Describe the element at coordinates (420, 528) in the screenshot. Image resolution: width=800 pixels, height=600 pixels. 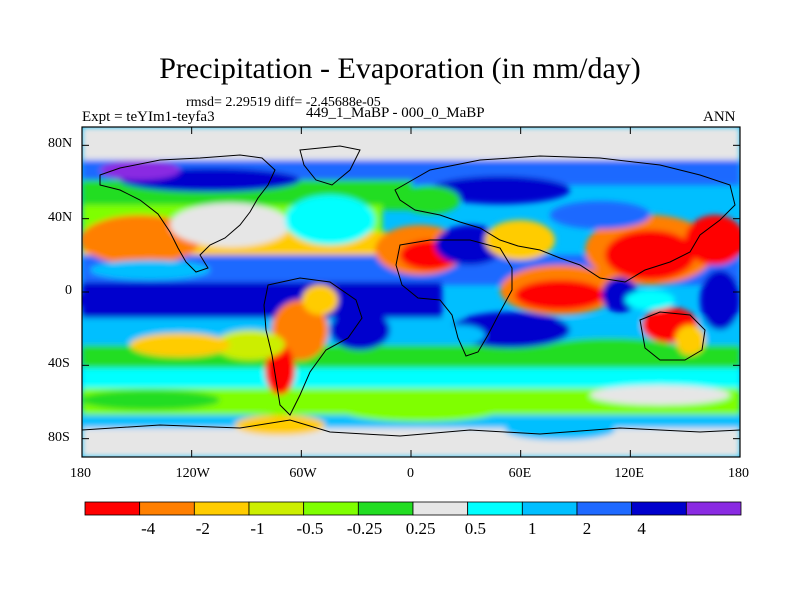
I see `colorbar-label: 0.25` at that location.